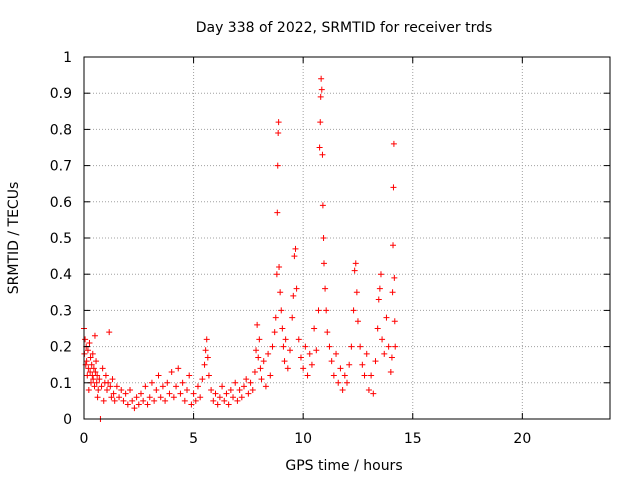 Image resolution: width=640 pixels, height=480 pixels. What do you see at coordinates (14, 238) in the screenshot?
I see `y-axis-label: SRMTID / TECUs` at bounding box center [14, 238].